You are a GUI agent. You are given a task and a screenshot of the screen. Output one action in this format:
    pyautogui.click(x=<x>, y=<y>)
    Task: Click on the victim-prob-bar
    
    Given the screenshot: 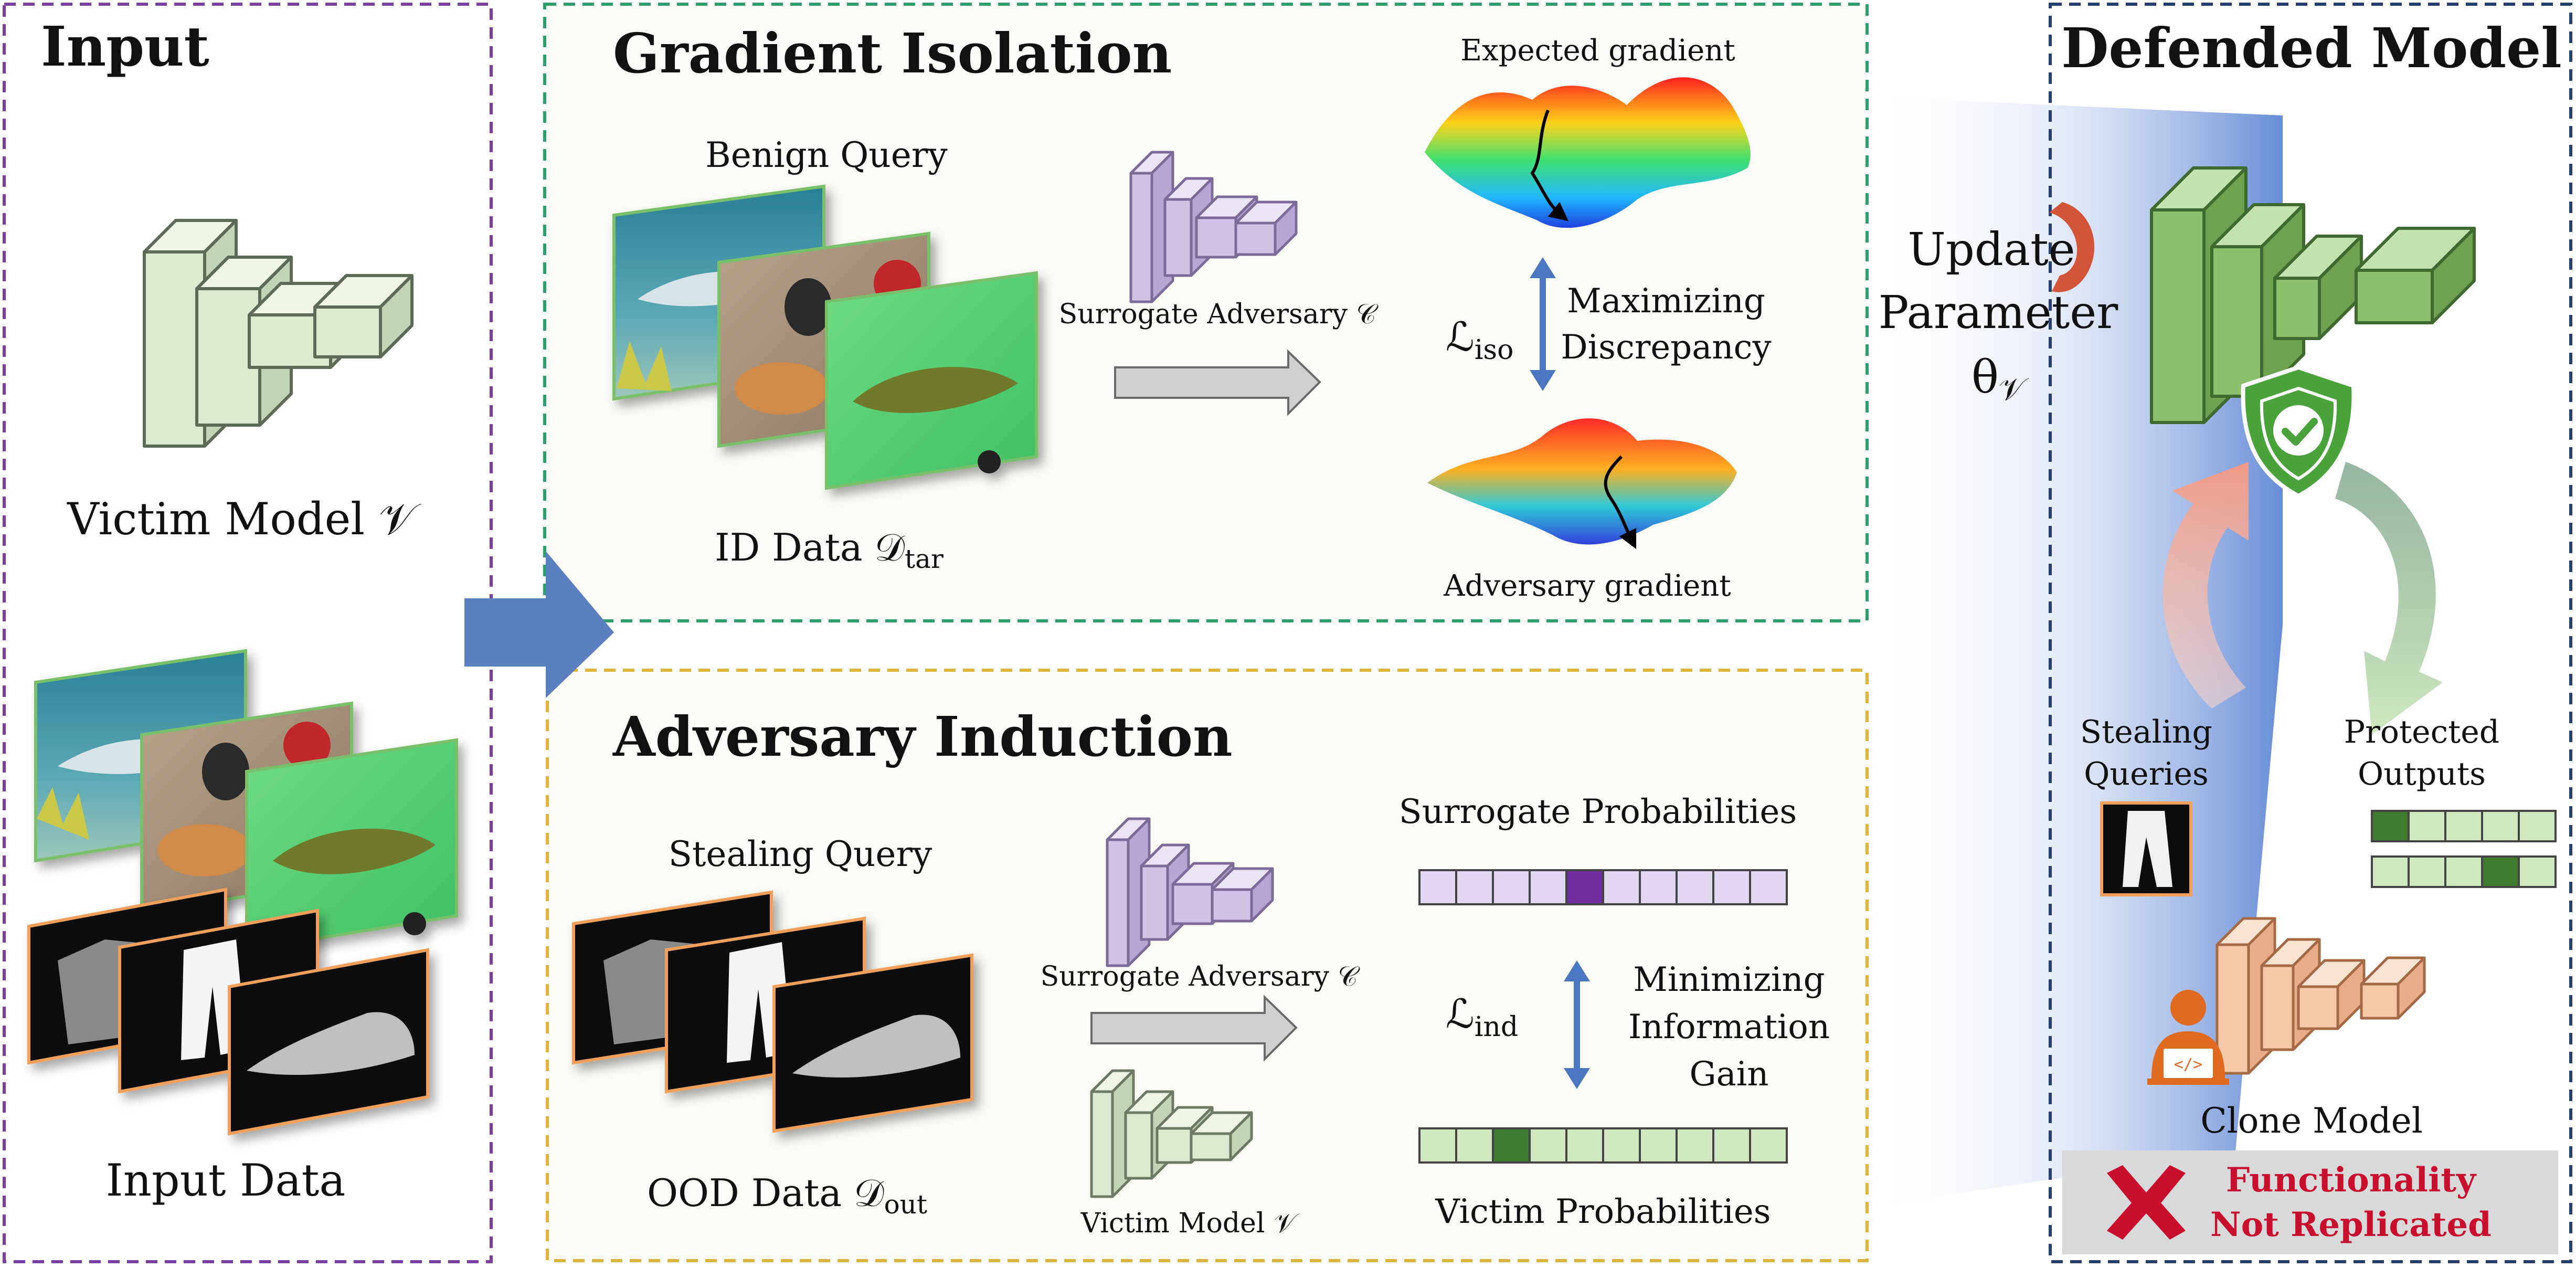 What is the action you would take?
    pyautogui.click(x=1603, y=1145)
    